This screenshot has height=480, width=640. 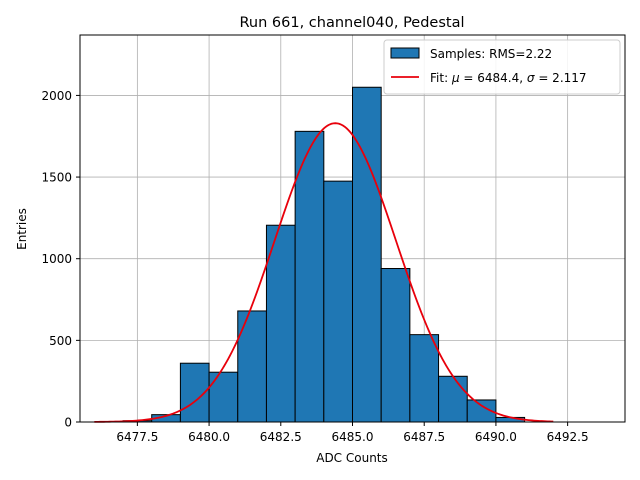 I want to click on x-tick-label: 6477.5, so click(x=137, y=437).